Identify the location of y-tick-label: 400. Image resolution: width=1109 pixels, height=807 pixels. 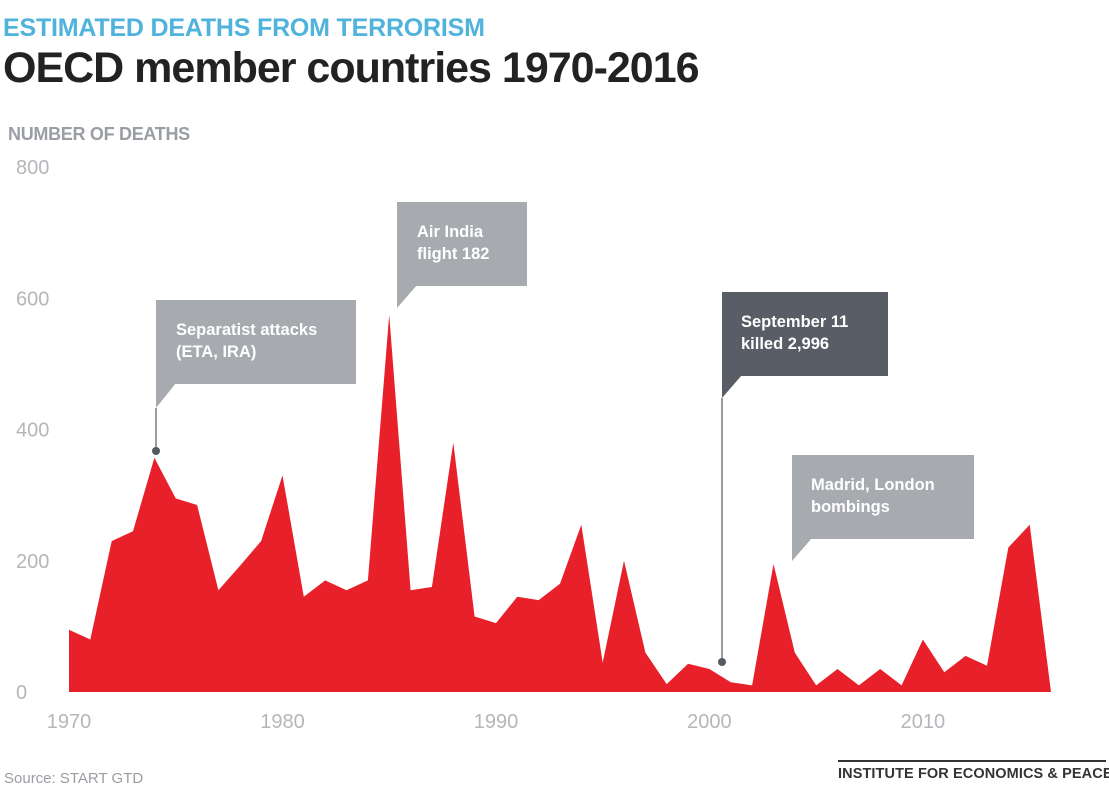
(32, 431).